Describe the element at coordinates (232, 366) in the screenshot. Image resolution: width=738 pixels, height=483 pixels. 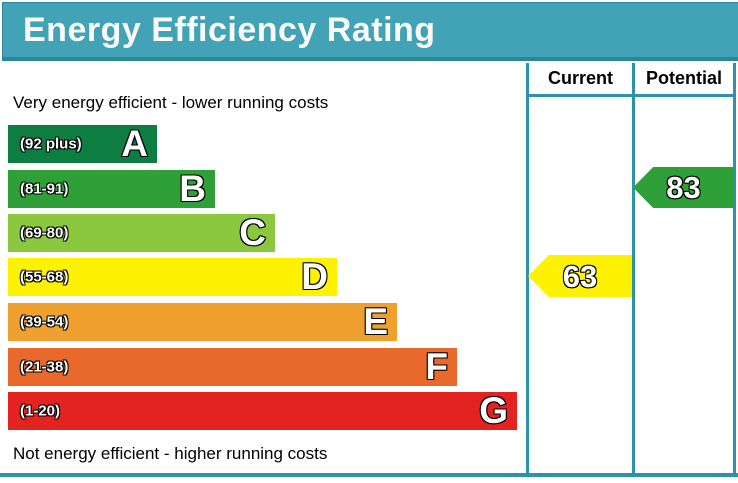
I see `band-row-f: (21-38) F` at that location.